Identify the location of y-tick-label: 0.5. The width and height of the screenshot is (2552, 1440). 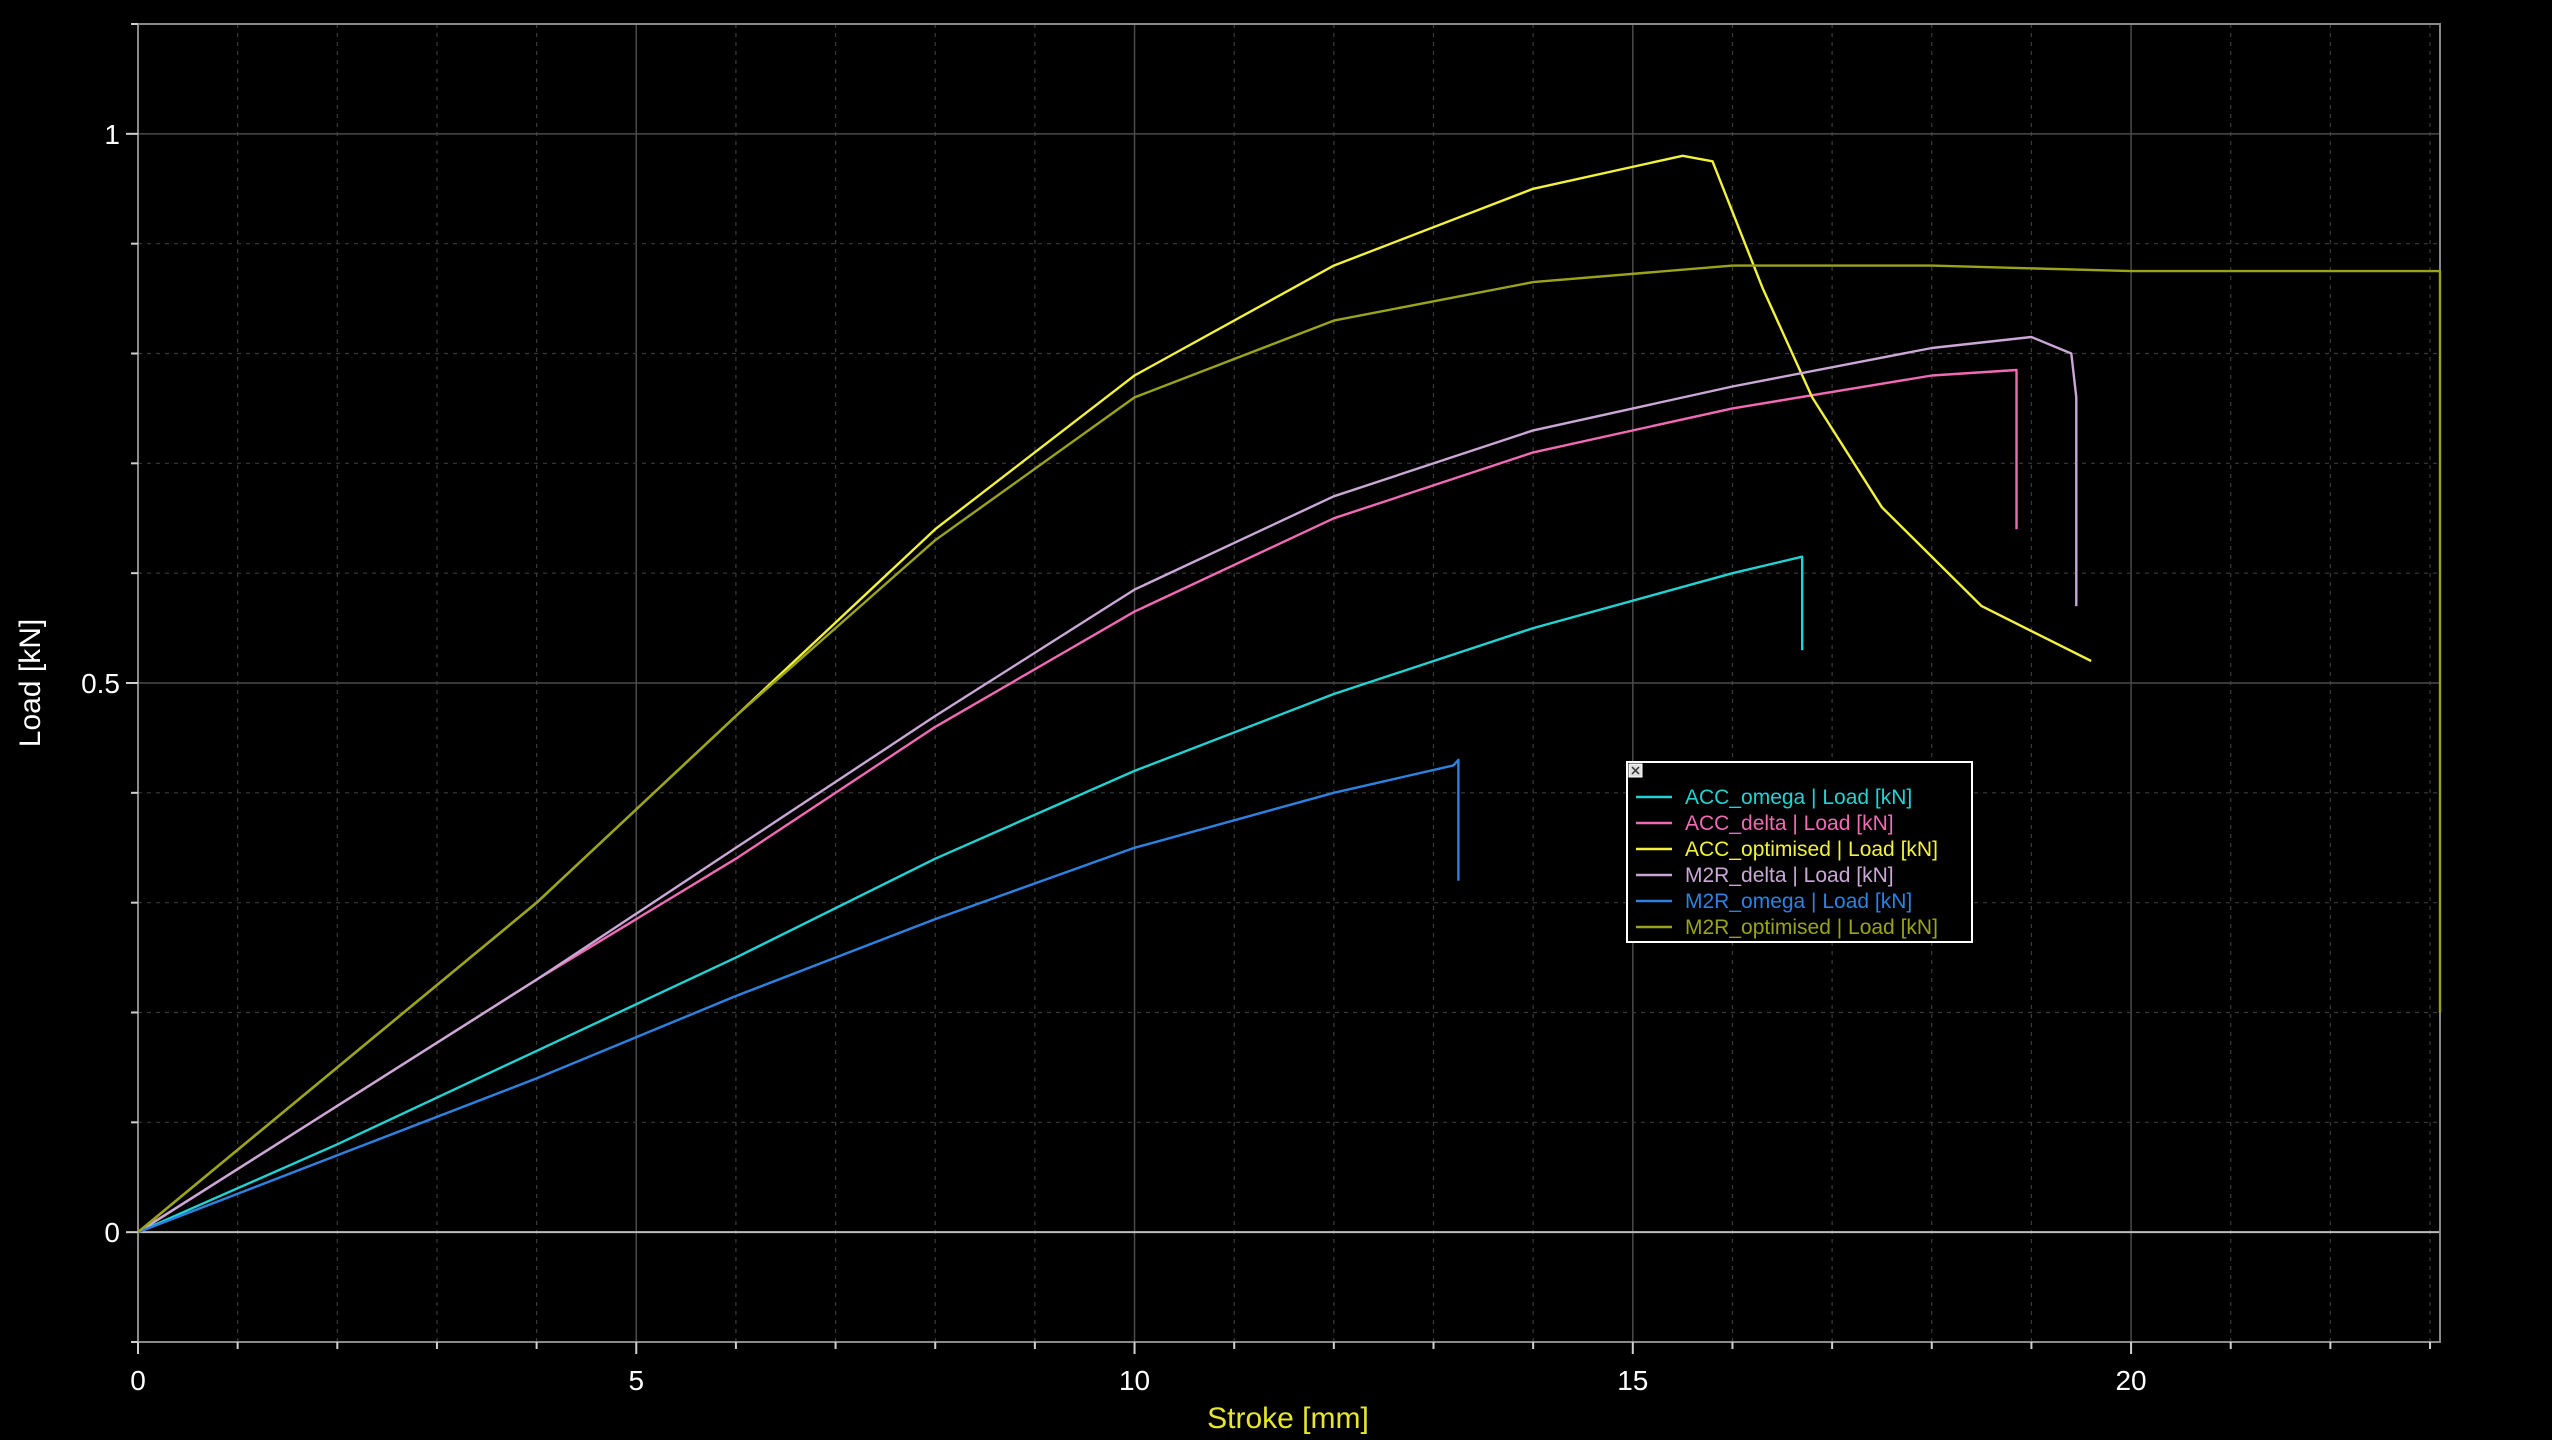
(100, 683).